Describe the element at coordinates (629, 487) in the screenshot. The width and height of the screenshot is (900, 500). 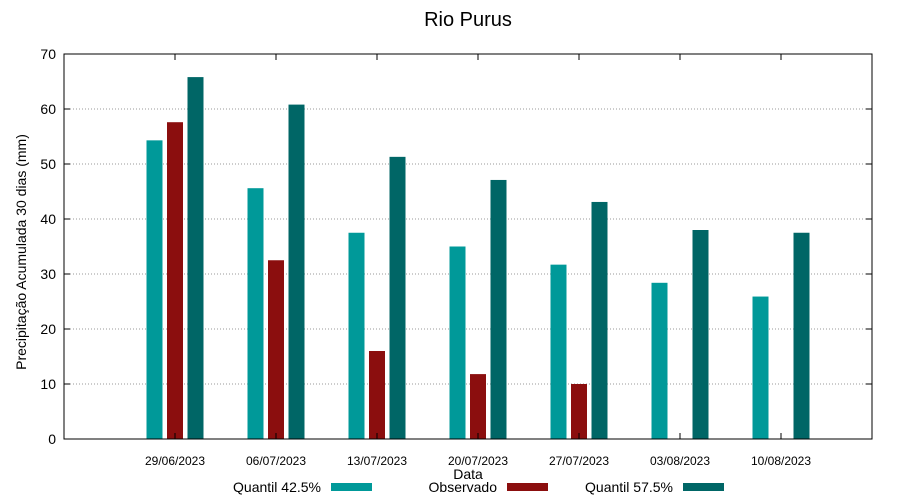
I see `legend-label: Quantil 57.5%` at that location.